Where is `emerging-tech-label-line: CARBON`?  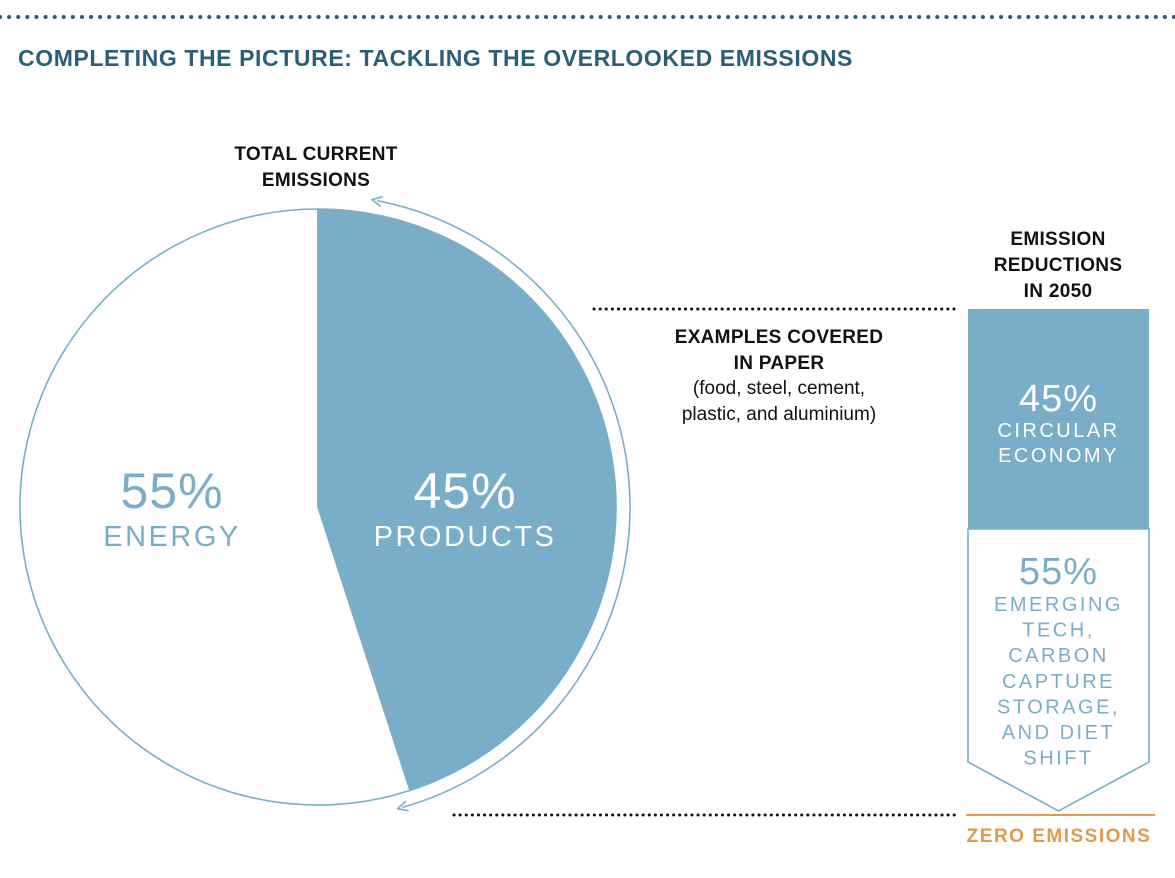 emerging-tech-label-line: CARBON is located at coordinates (1058, 656).